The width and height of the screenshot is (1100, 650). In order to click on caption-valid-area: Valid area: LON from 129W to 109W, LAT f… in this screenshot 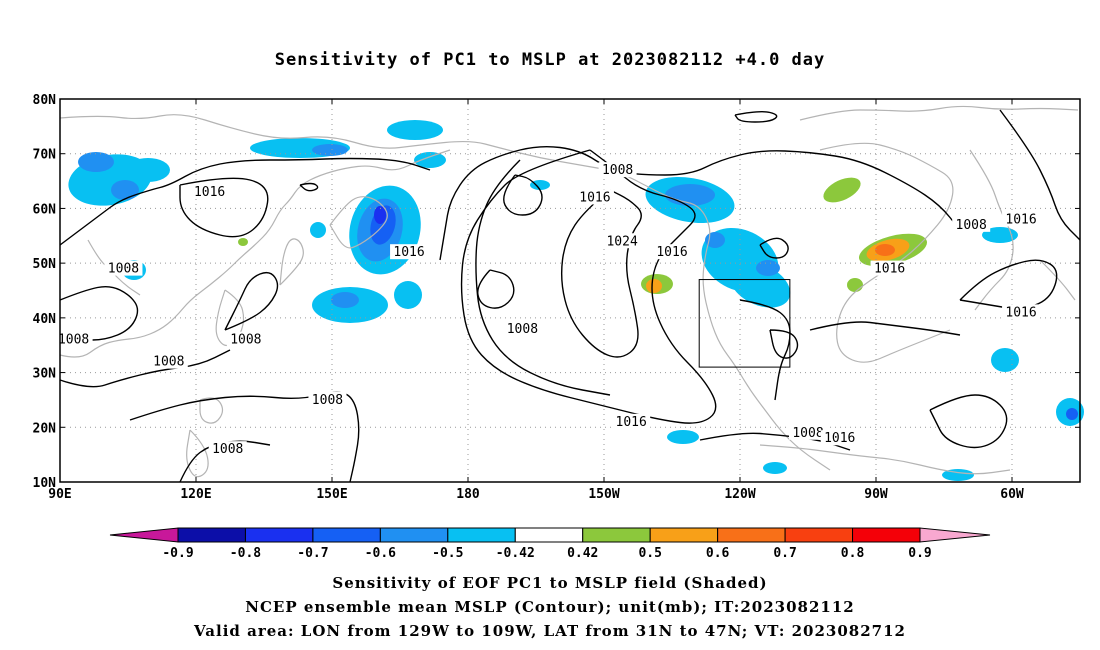, I will do `click(550, 631)`.